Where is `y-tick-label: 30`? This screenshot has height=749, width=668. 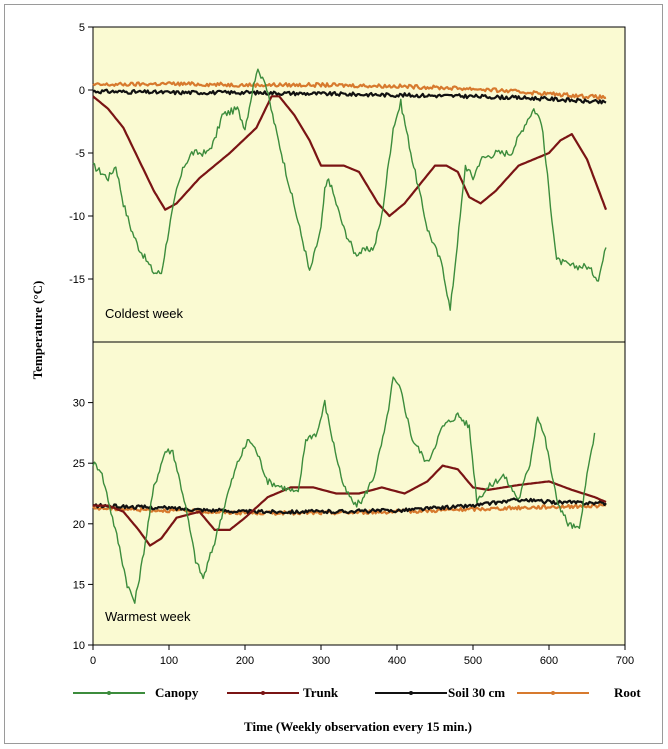
y-tick-label: 30 is located at coordinates (79, 404).